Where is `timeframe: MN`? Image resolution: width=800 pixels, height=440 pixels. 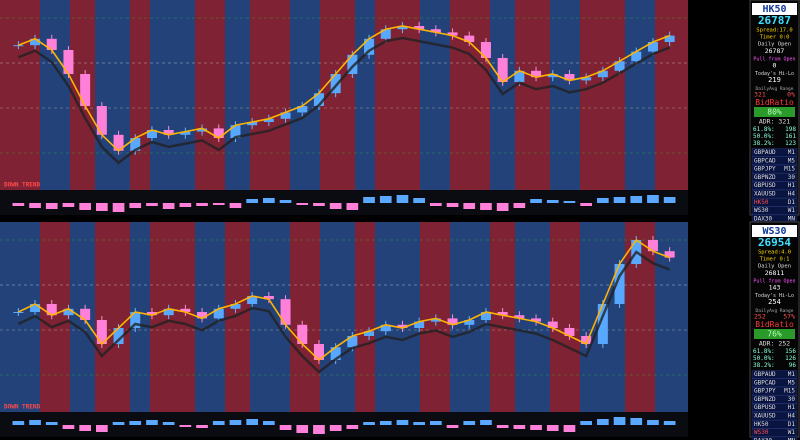 timeframe: MN is located at coordinates (792, 218).